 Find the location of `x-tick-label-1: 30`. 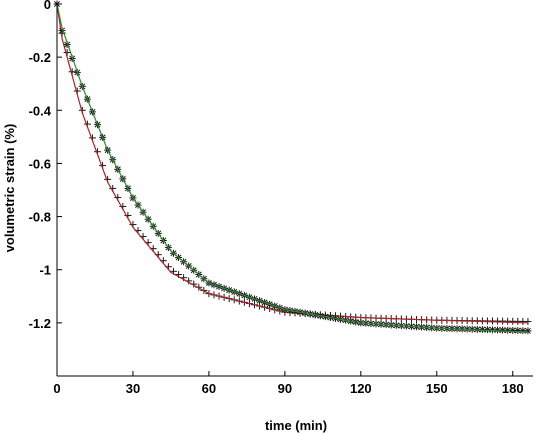

x-tick-label-1: 30 is located at coordinates (133, 388).